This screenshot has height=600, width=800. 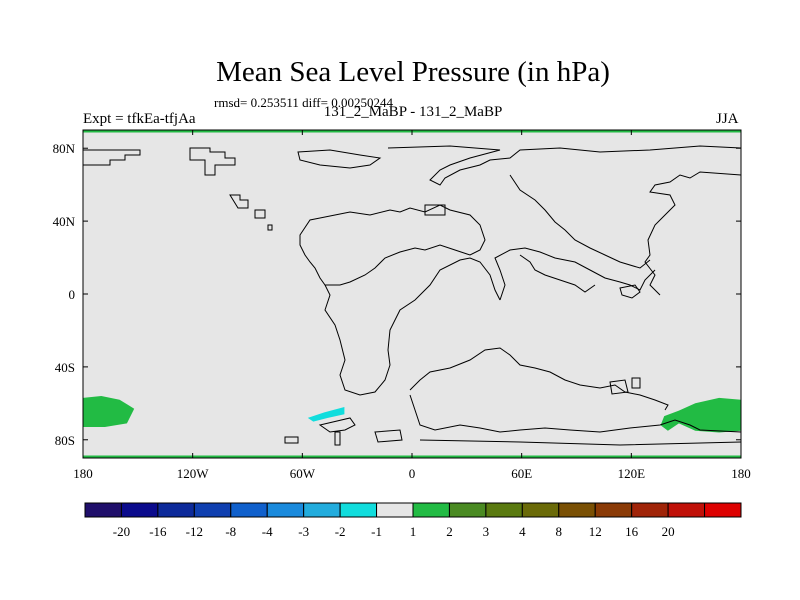 I want to click on colorbar-label: -2, so click(x=340, y=531).